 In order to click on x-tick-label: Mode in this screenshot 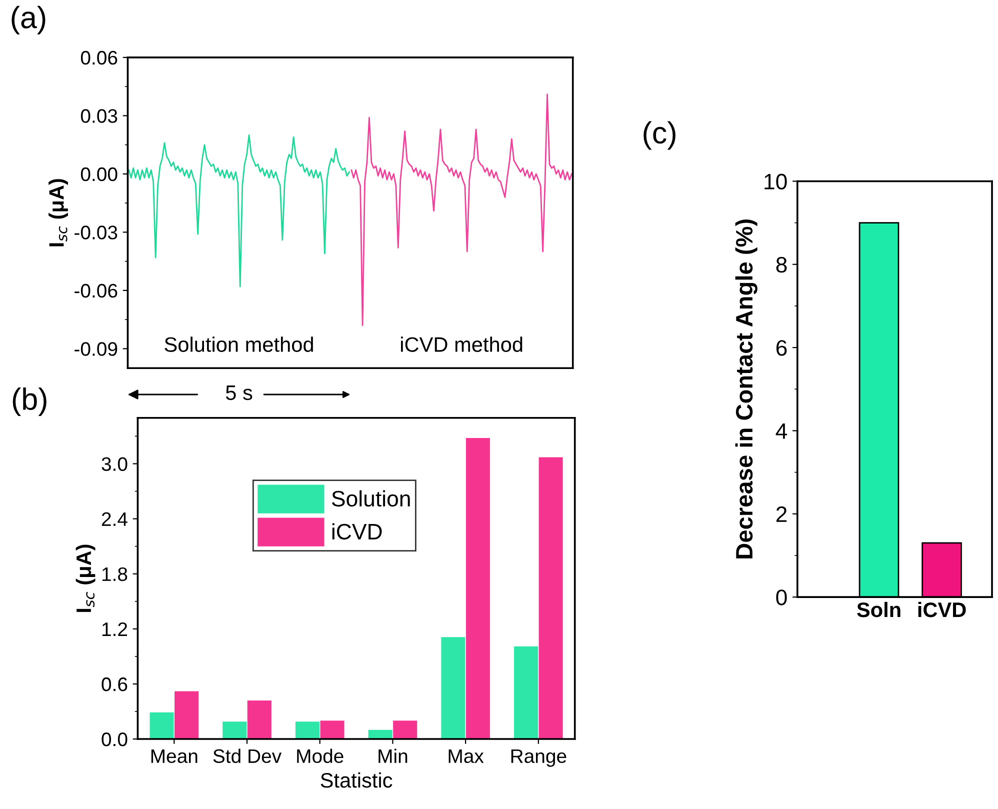, I will do `click(320, 756)`.